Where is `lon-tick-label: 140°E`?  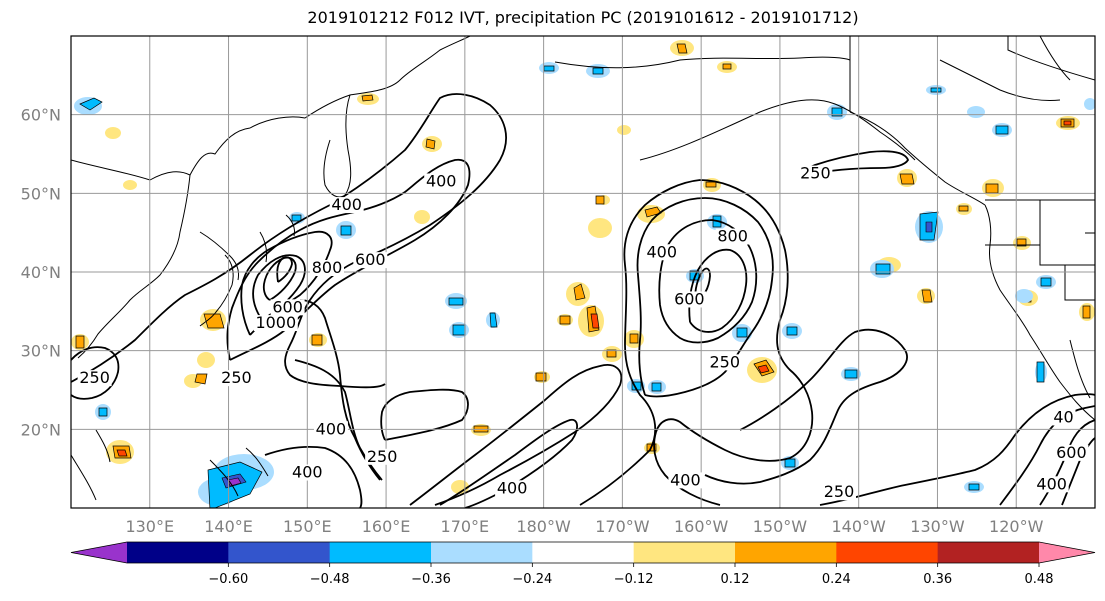 lon-tick-label: 140°E is located at coordinates (228, 526).